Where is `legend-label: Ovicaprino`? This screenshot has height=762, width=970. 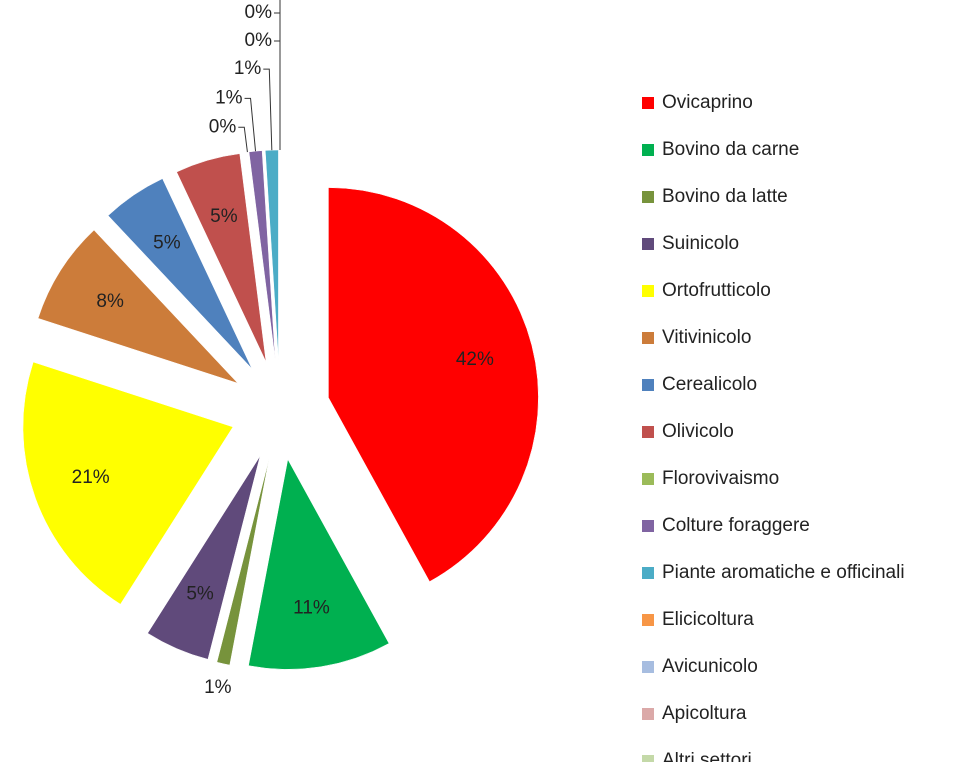
legend-label: Ovicaprino is located at coordinates (707, 102).